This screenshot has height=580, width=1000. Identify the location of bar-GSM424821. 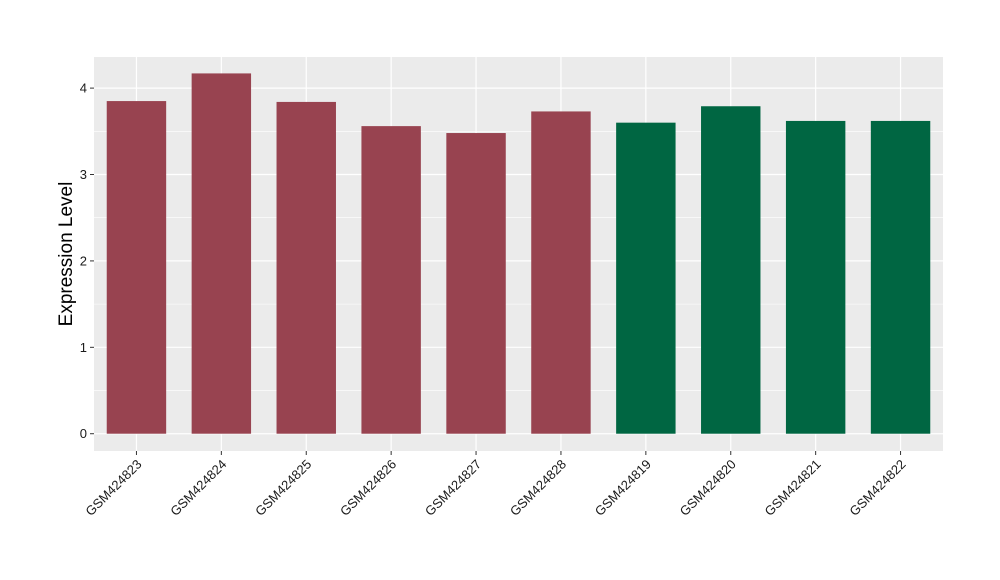
(815, 277).